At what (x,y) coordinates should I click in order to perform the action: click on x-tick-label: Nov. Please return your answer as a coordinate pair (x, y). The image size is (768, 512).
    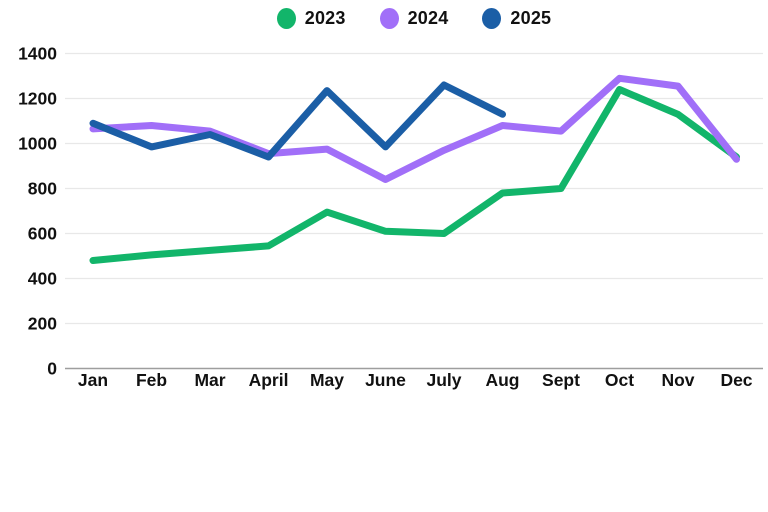
    Looking at the image, I should click on (677, 380).